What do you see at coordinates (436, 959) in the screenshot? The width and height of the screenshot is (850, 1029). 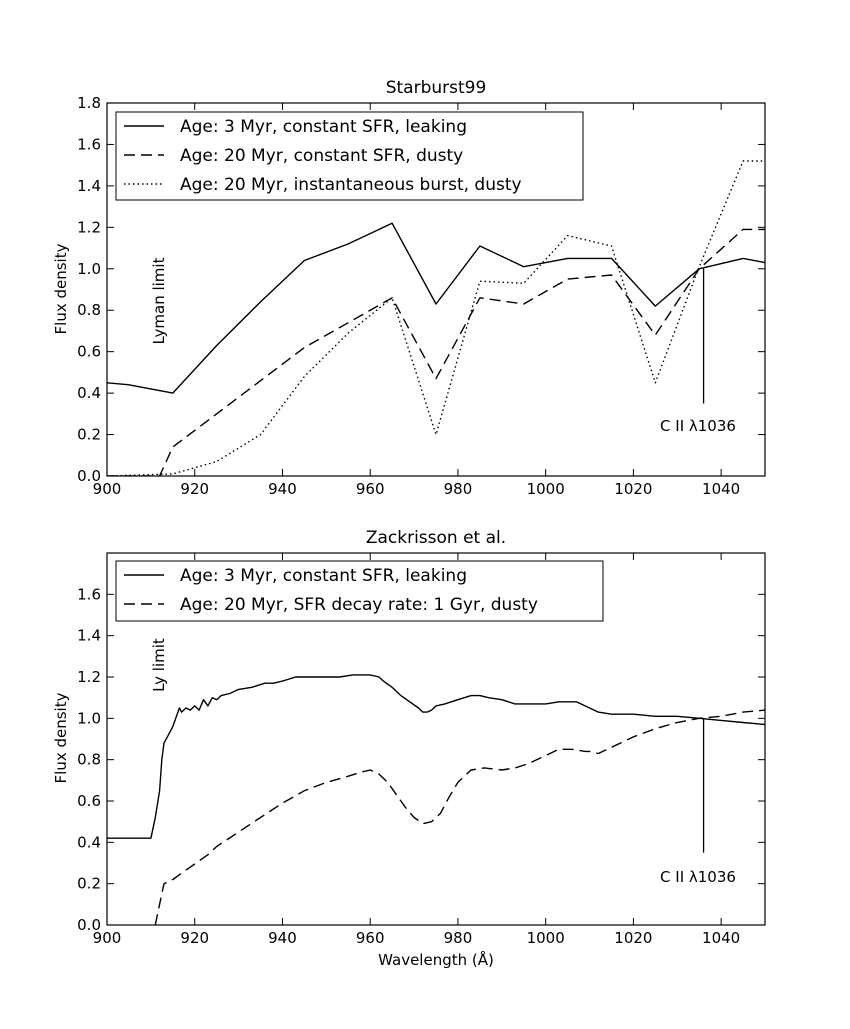 I see `x-axis-label: Wavelength (Å)` at bounding box center [436, 959].